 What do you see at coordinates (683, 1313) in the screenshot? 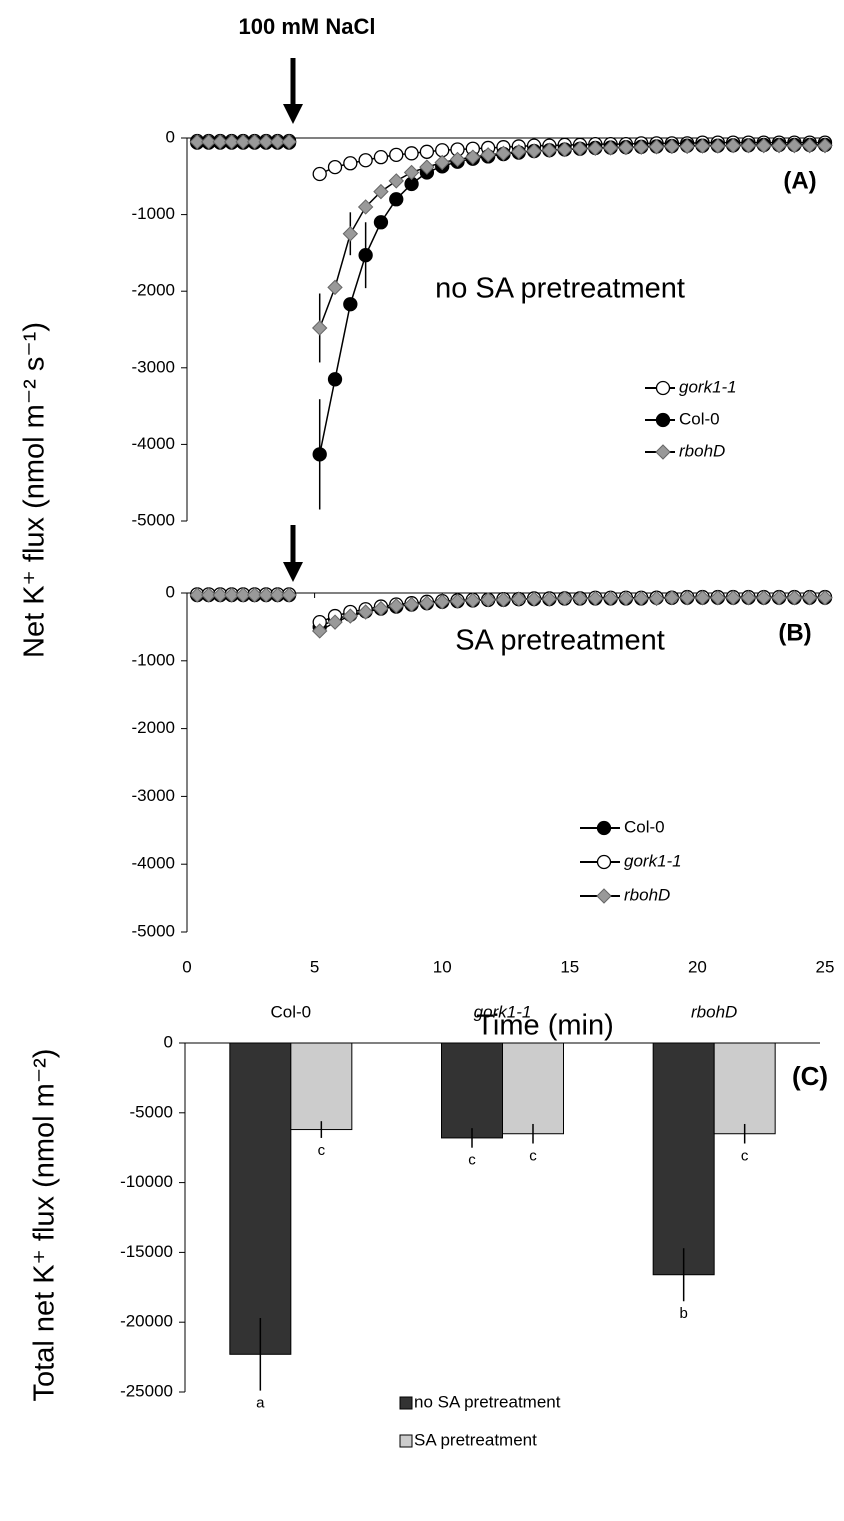
I see `significance-letter: b` at bounding box center [683, 1313].